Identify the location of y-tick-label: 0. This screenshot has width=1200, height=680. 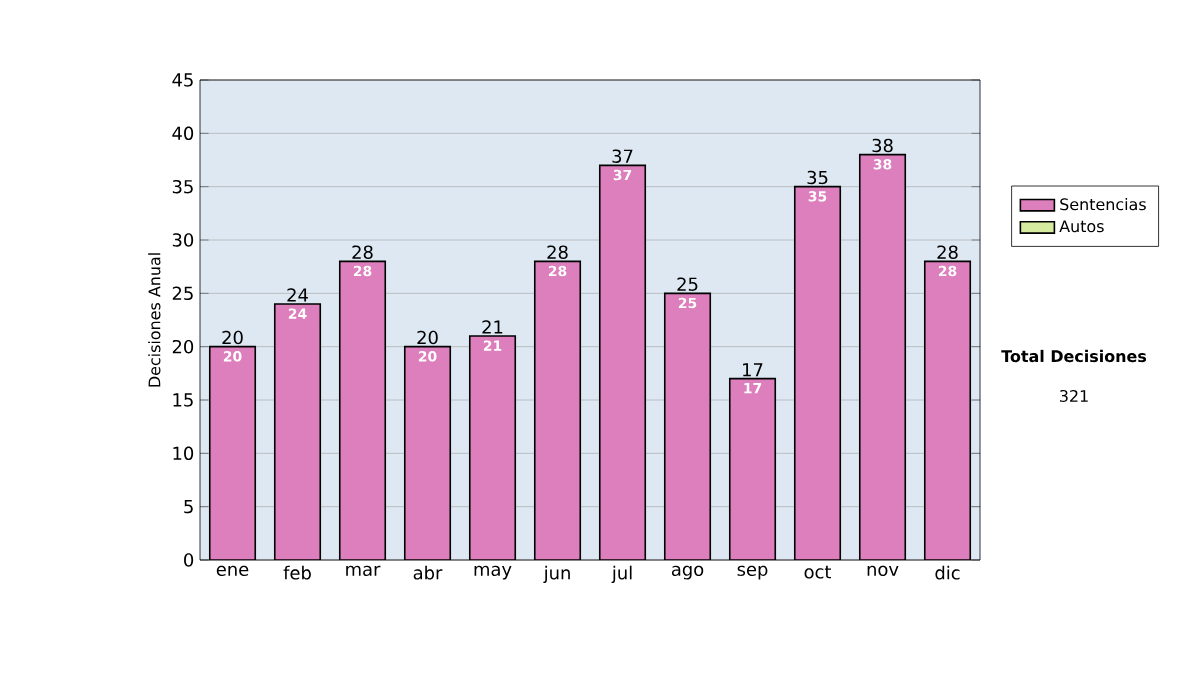
(189, 560).